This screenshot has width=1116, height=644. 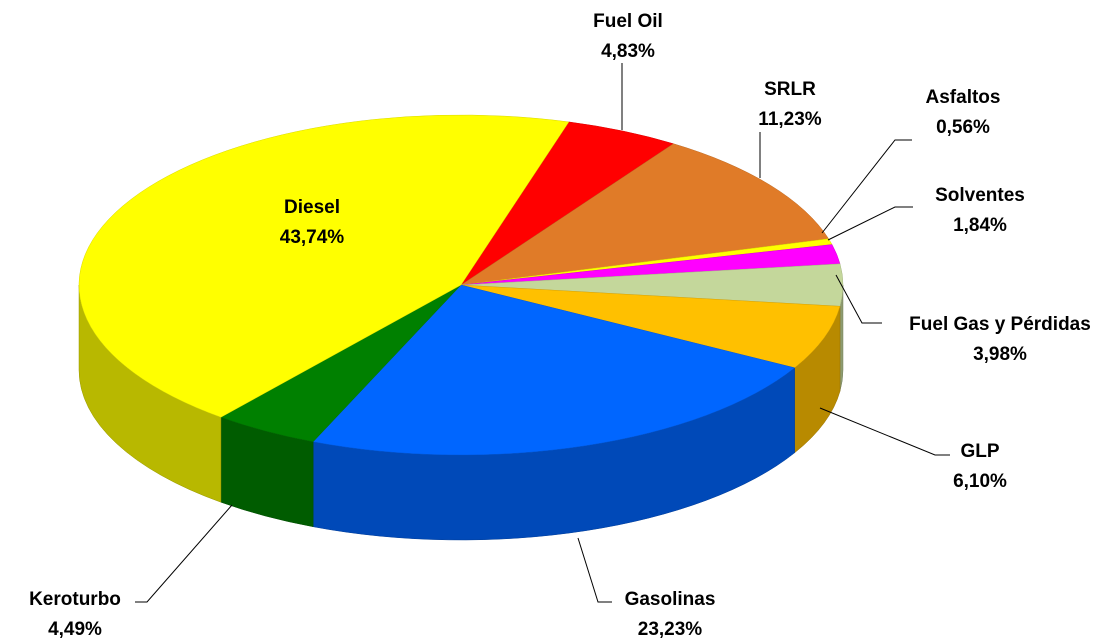 I want to click on slice-value-label: 23,23%, so click(x=670, y=629).